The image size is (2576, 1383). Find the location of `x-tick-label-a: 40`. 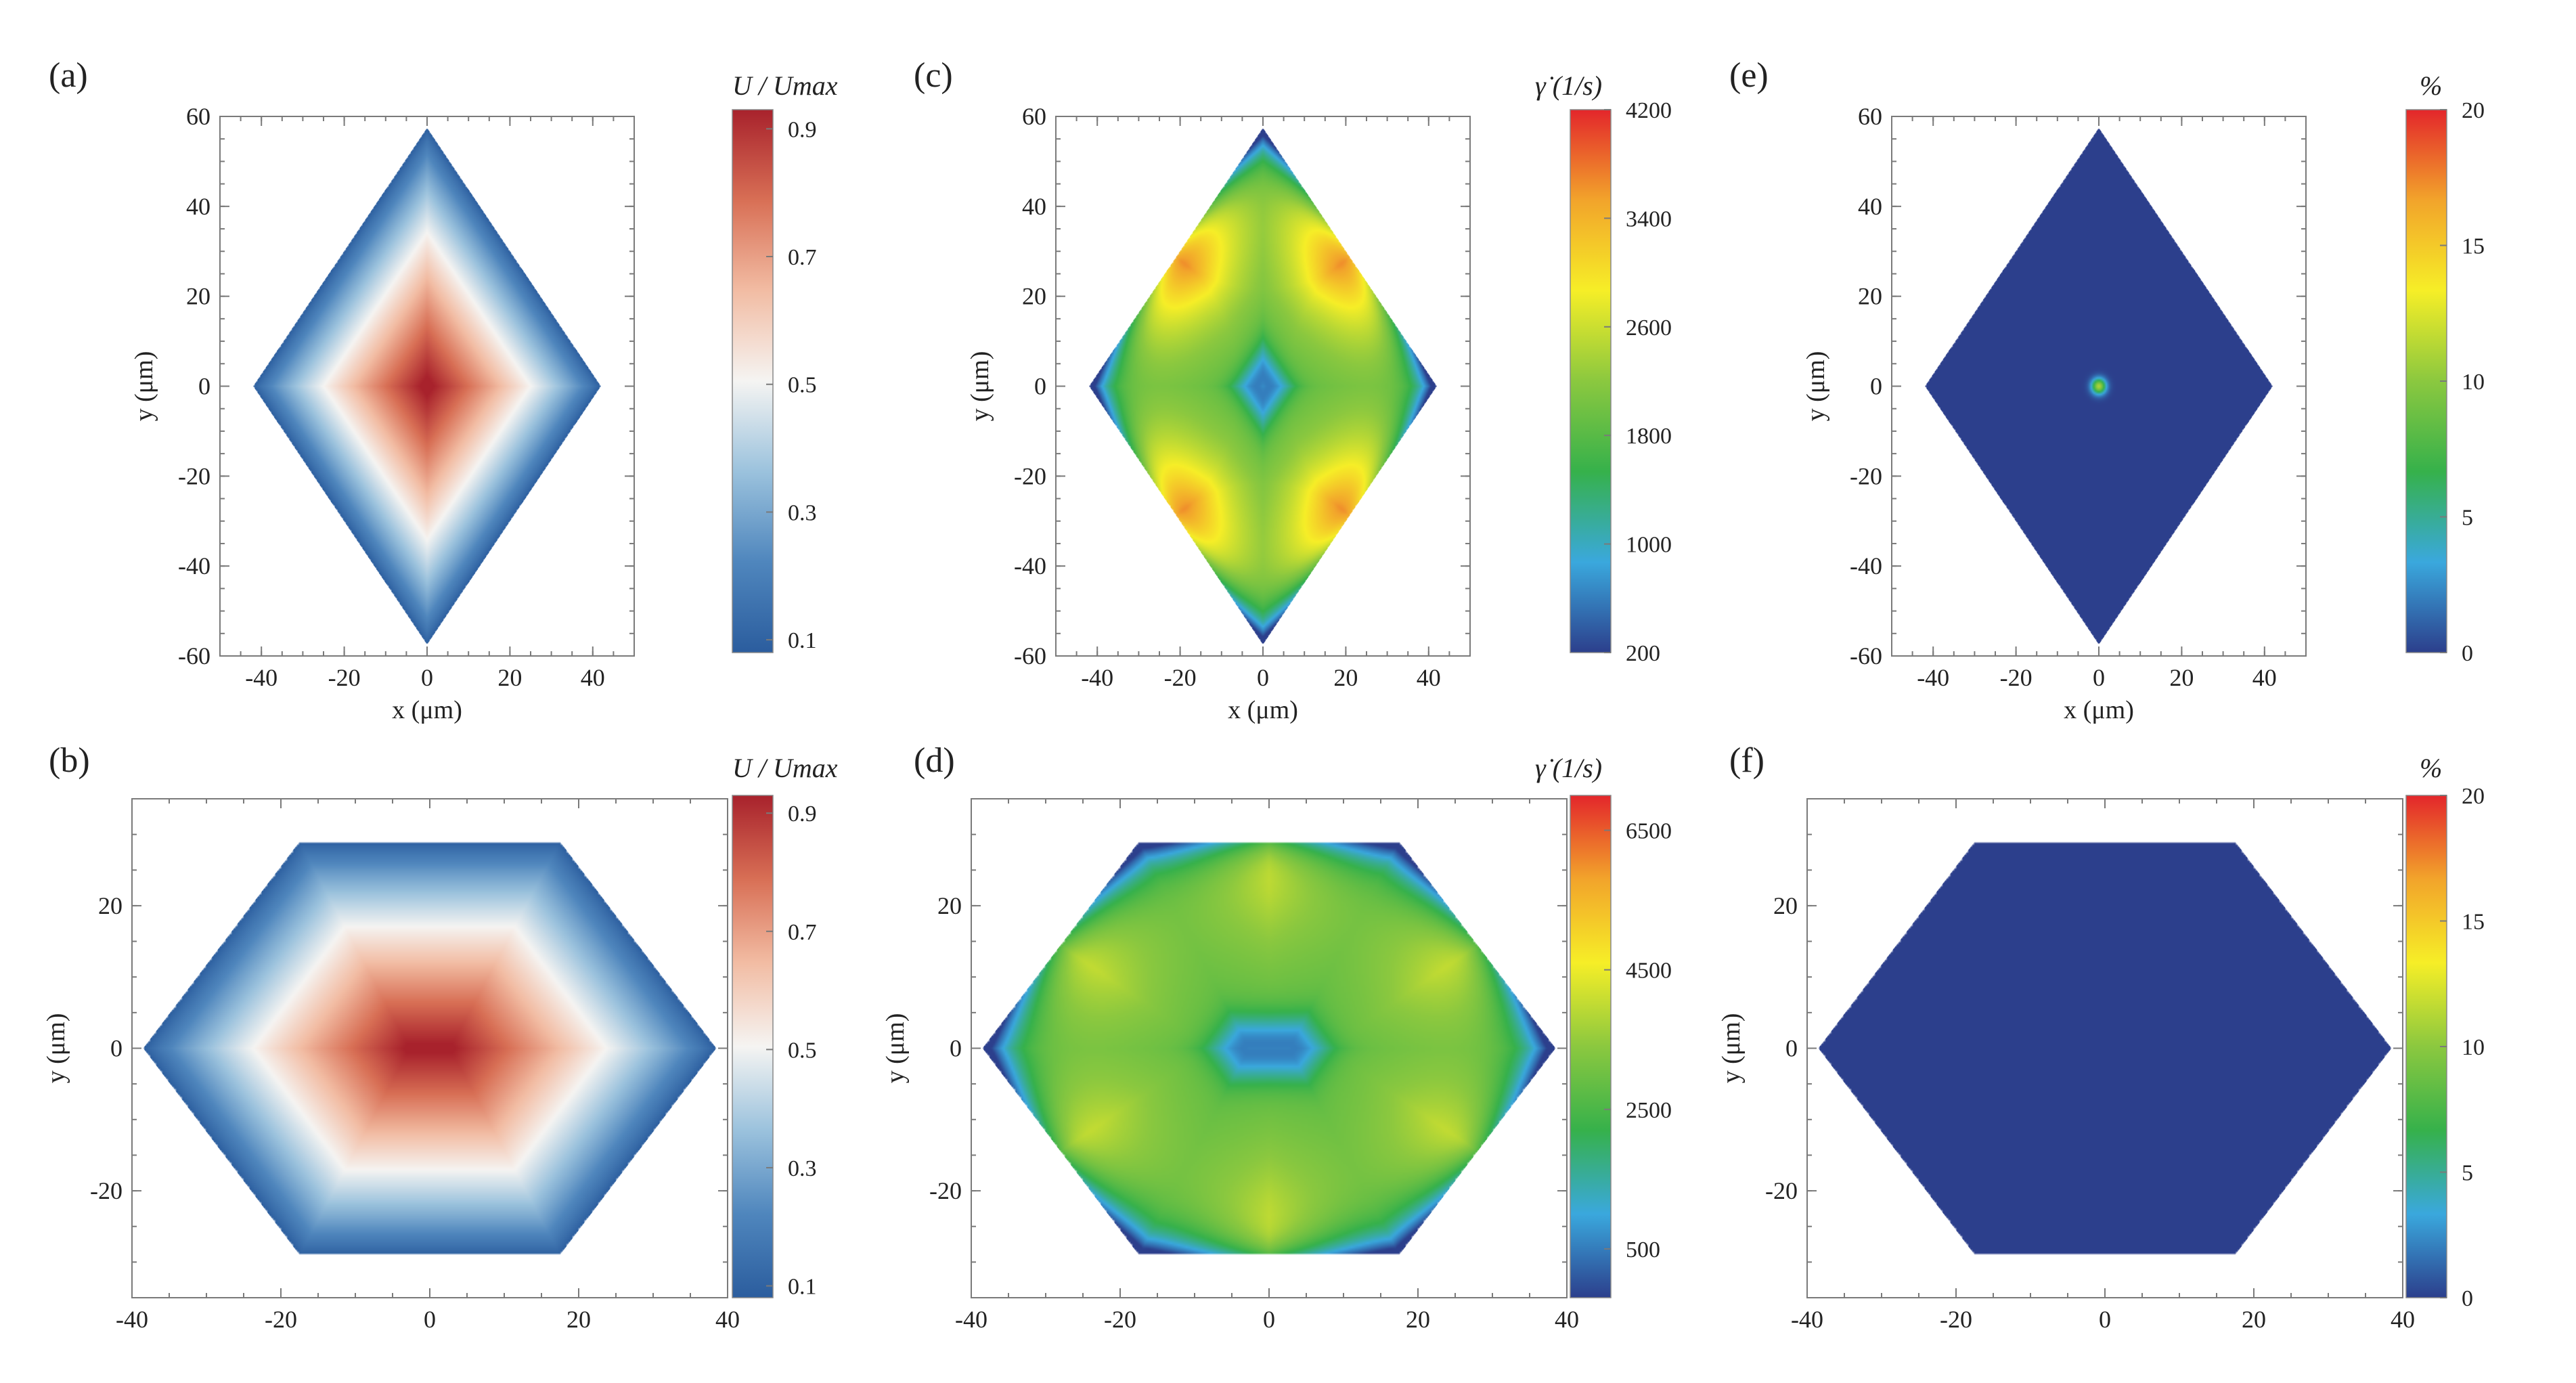

x-tick-label-a: 40 is located at coordinates (593, 677).